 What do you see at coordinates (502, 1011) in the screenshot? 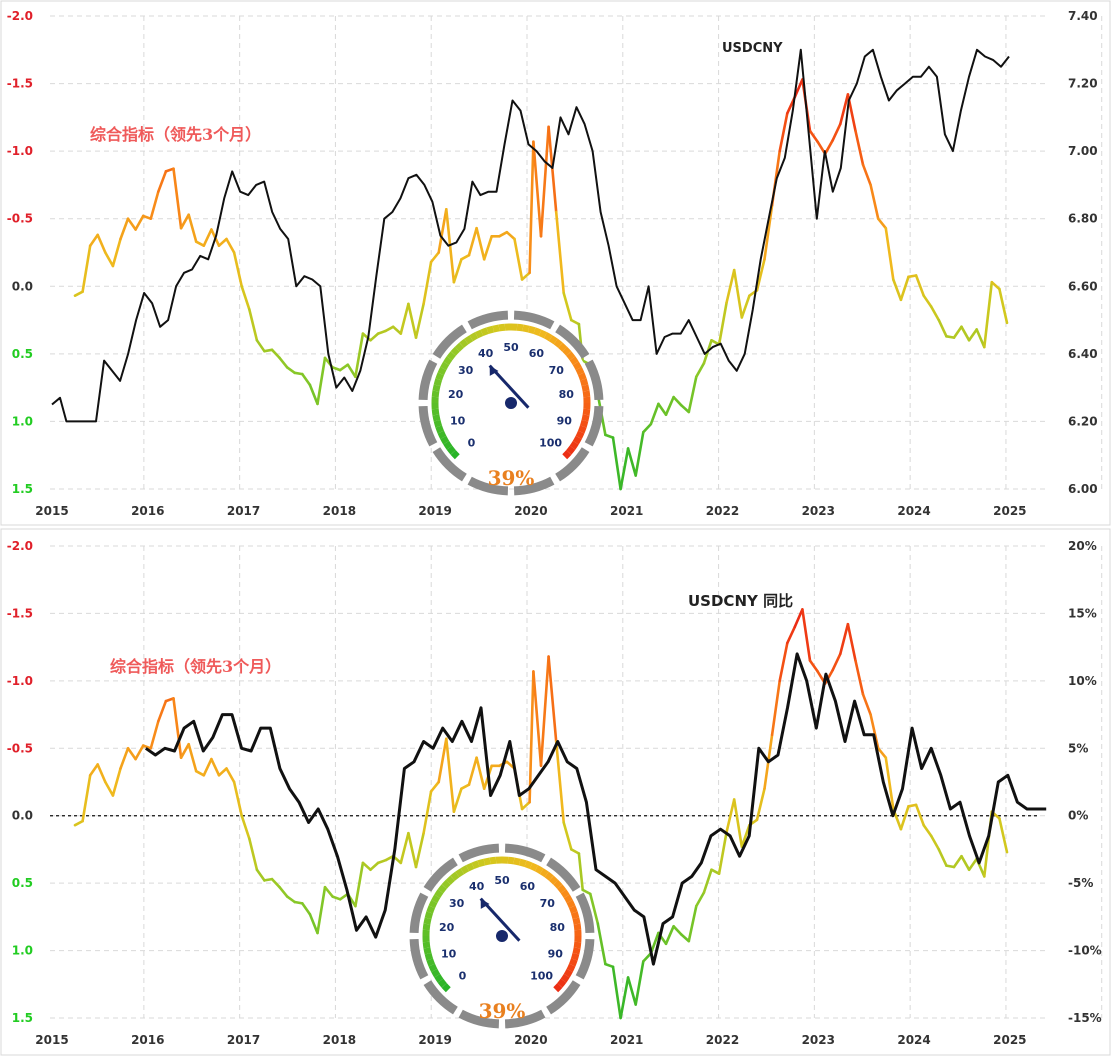
I see `gauge-value-label: 39%` at bounding box center [502, 1011].